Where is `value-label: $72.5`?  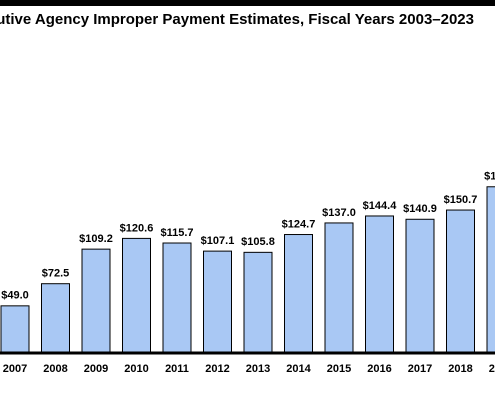
value-label: $72.5 is located at coordinates (56, 274).